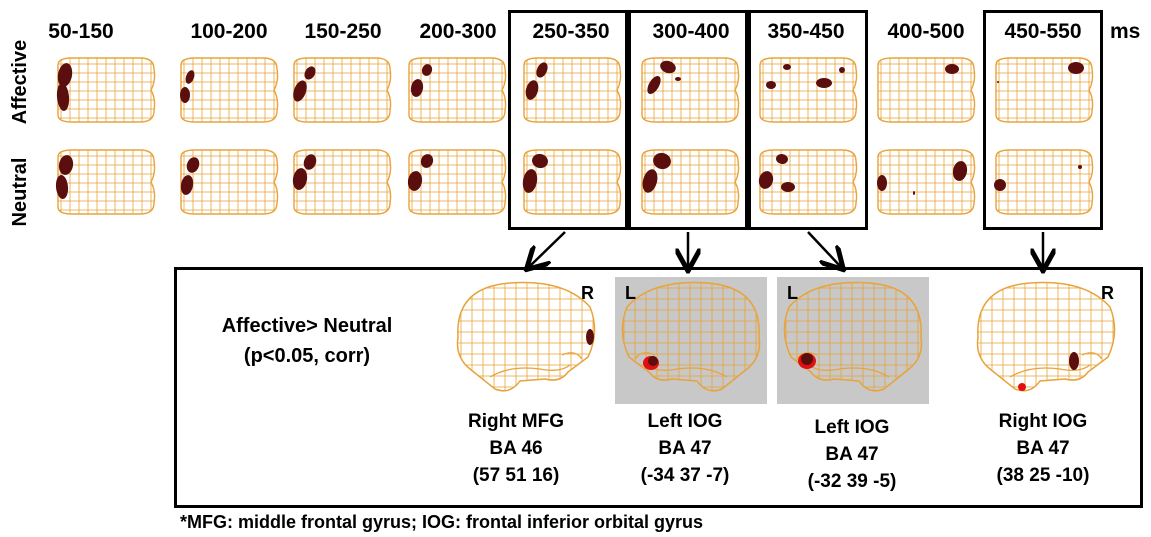  What do you see at coordinates (691, 31) in the screenshot?
I see `time-window-label: 300-400` at bounding box center [691, 31].